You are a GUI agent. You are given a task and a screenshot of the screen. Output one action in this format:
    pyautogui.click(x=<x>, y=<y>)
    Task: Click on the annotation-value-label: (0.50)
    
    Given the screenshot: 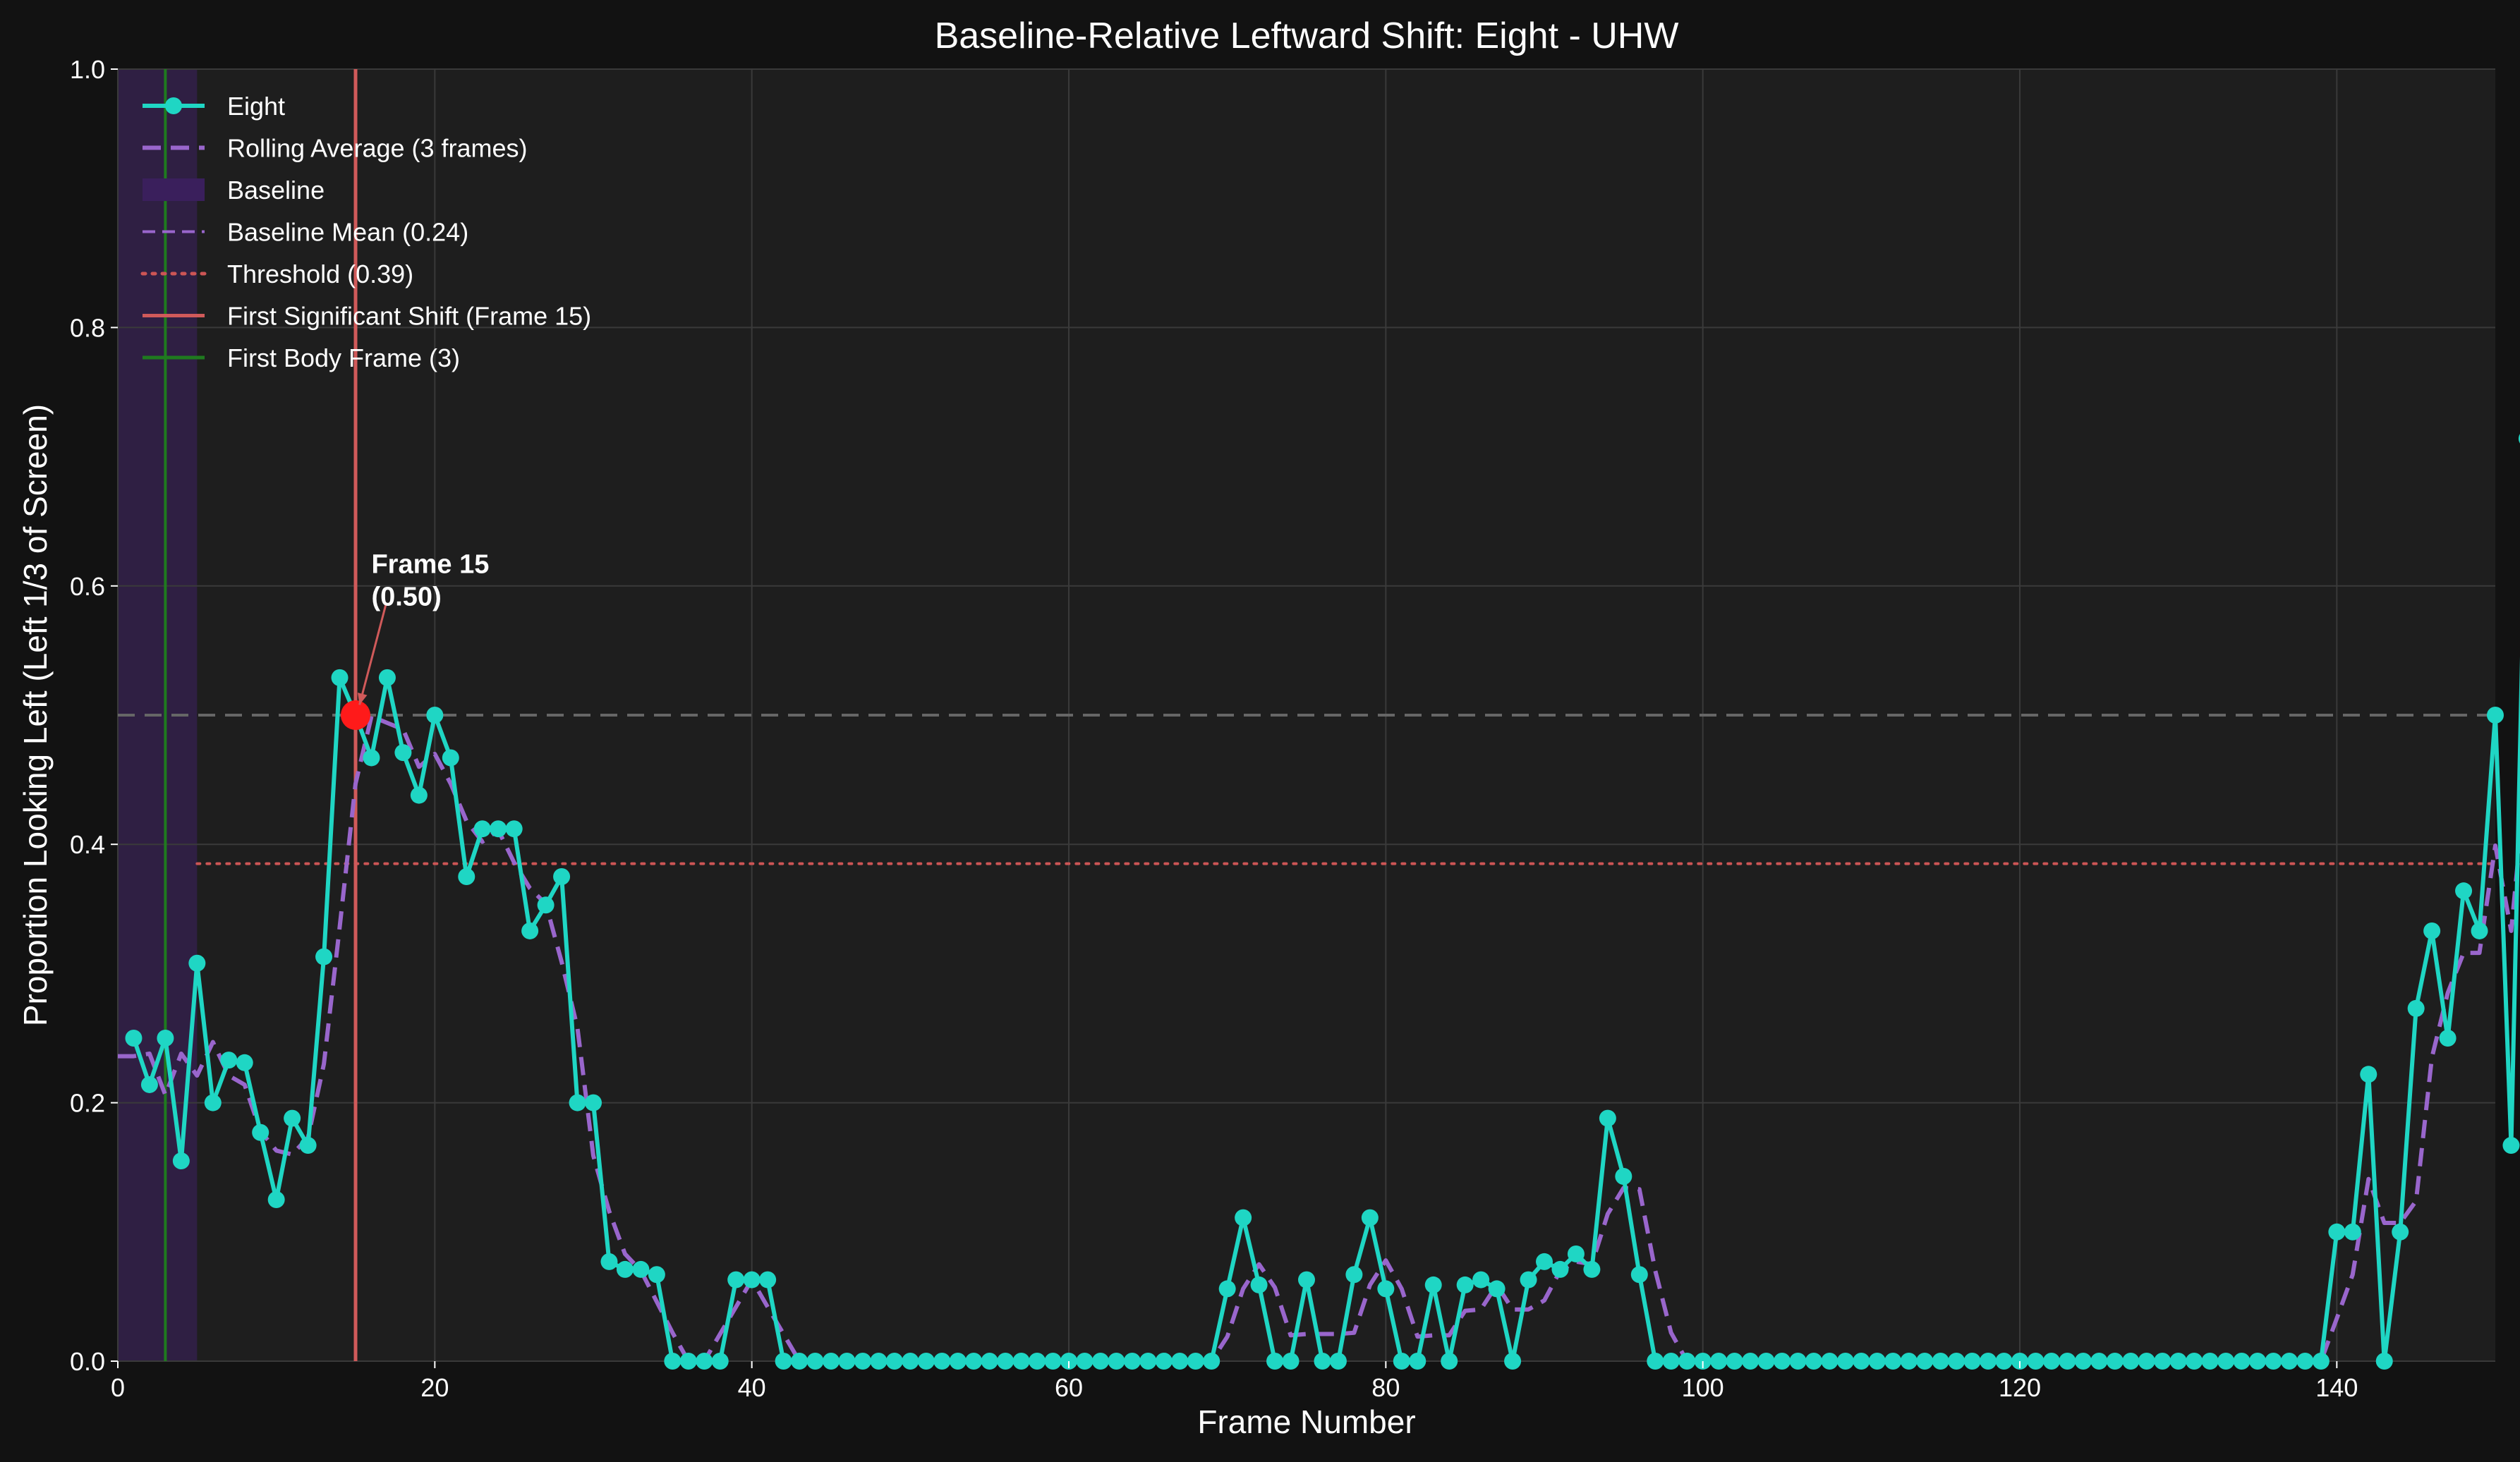 What is the action you would take?
    pyautogui.click(x=406, y=596)
    